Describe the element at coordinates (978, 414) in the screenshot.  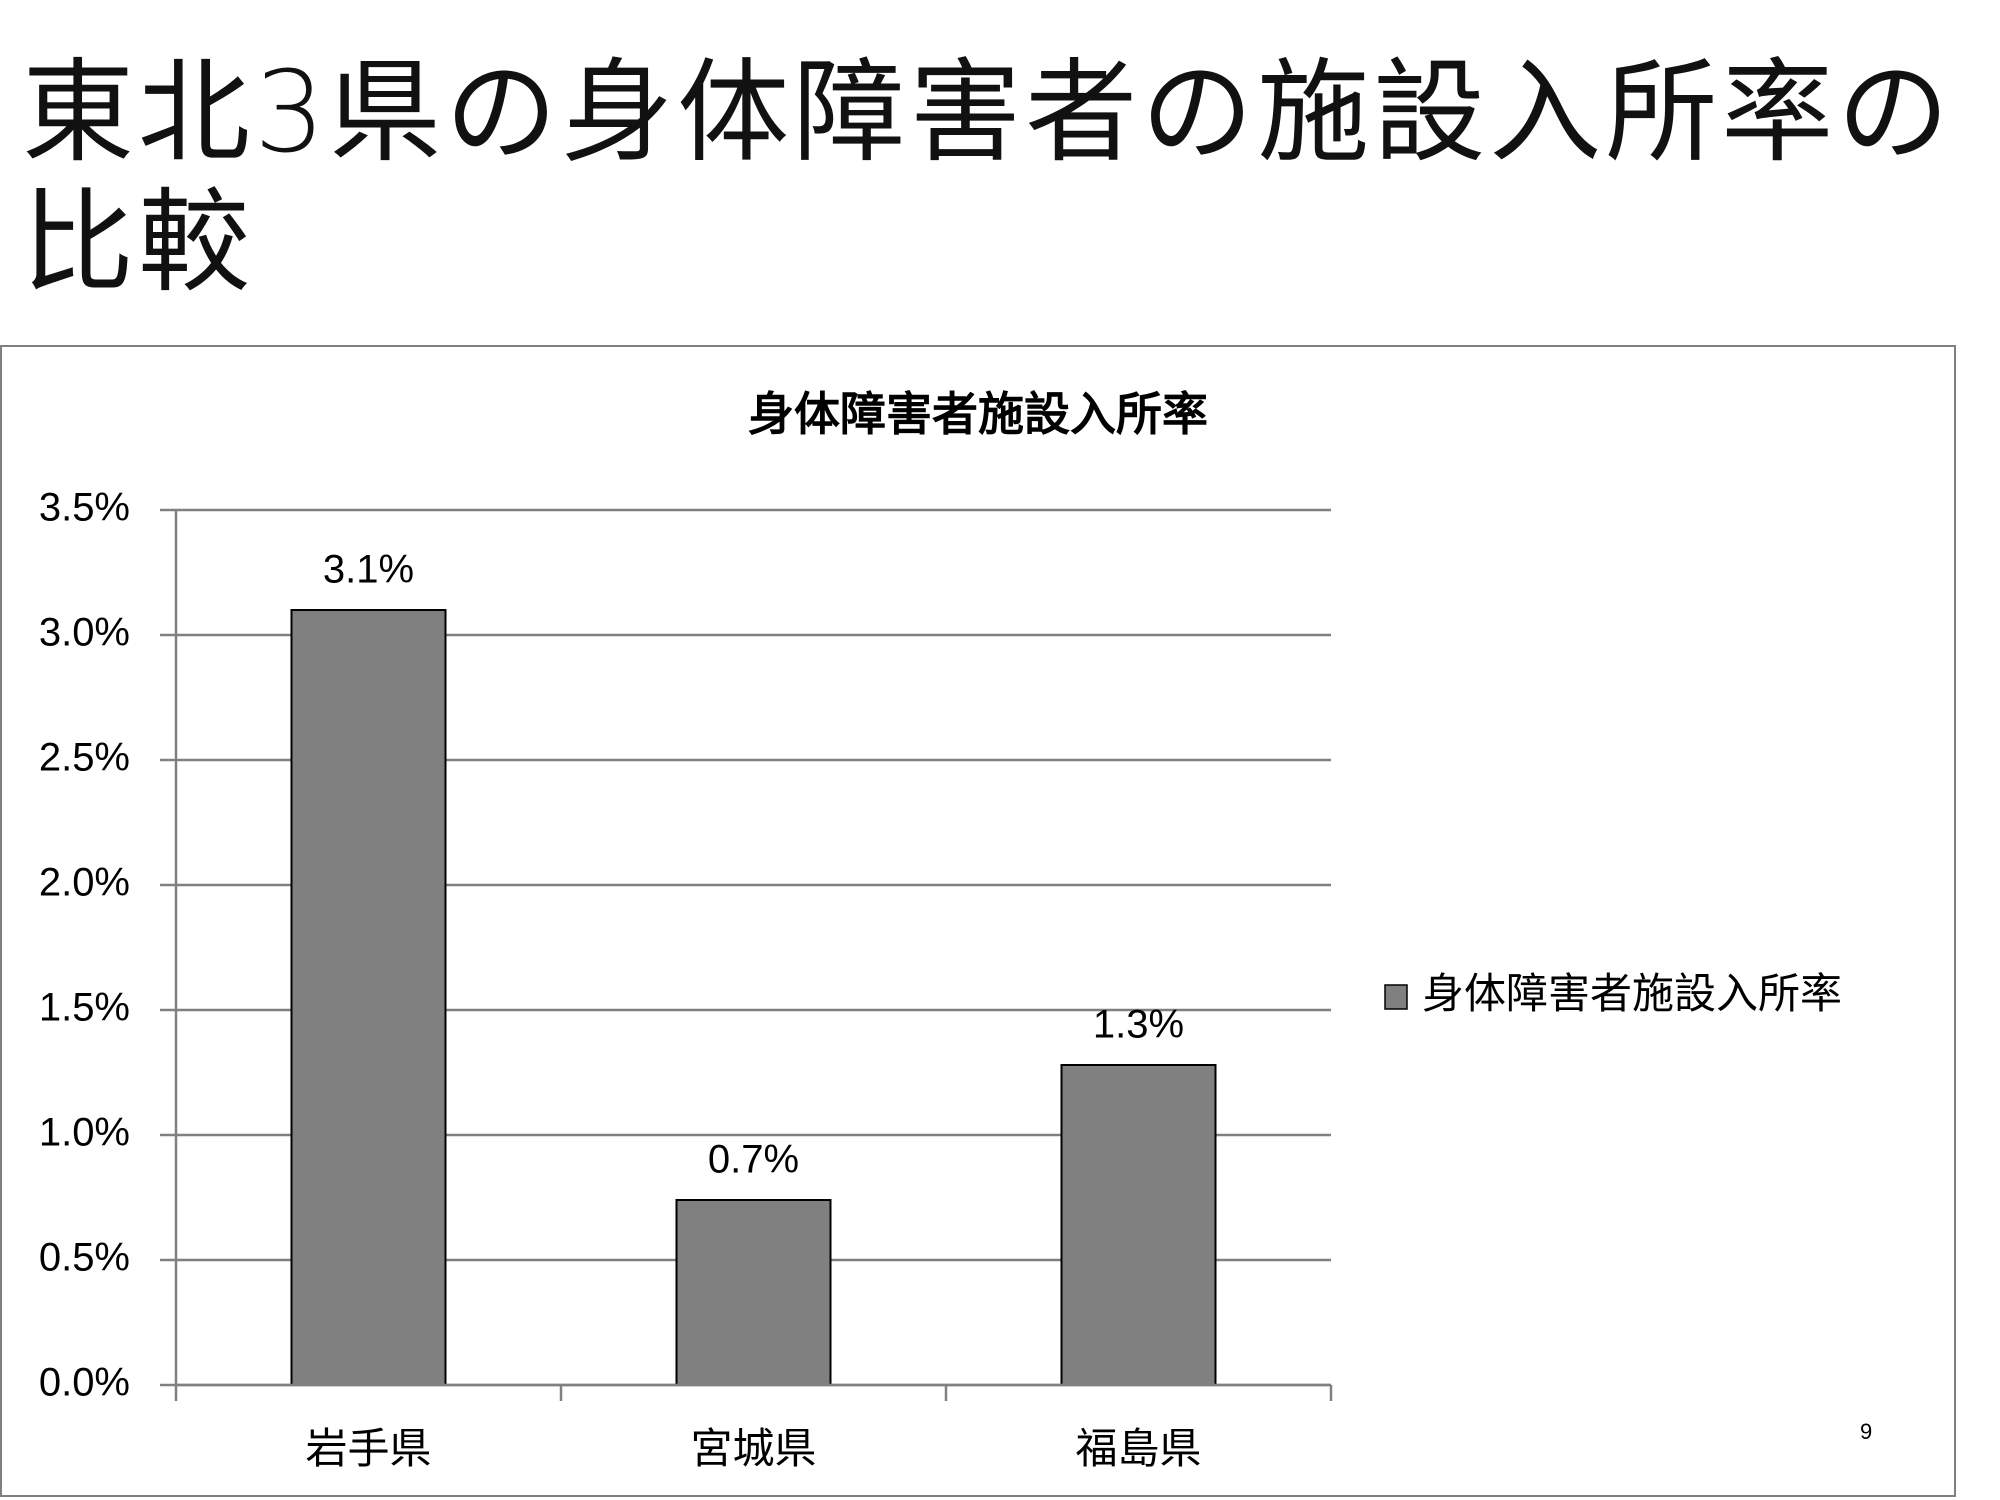
I see `chart-title: 身体障害者施設入所率` at that location.